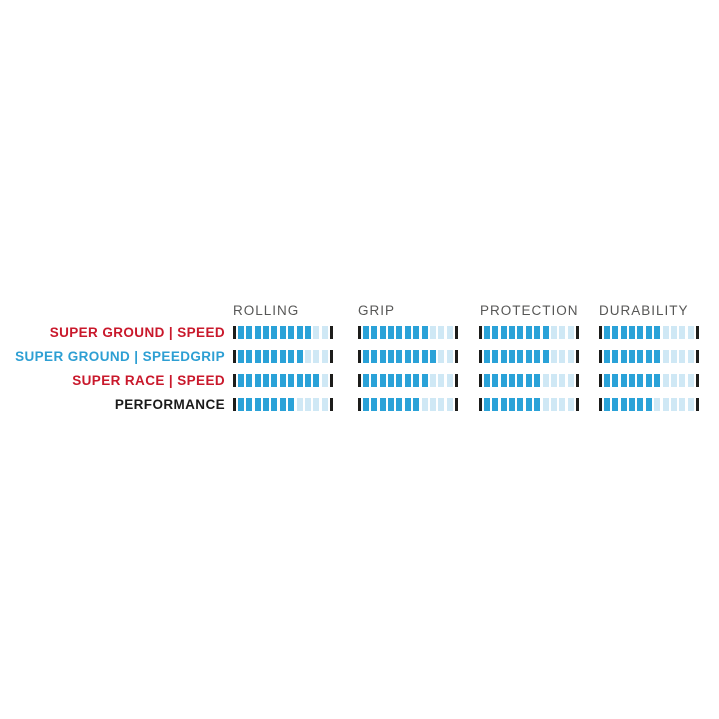 The width and height of the screenshot is (719, 719). Describe the element at coordinates (266, 310) in the screenshot. I see `column-header-rolling: ROLLING` at that location.